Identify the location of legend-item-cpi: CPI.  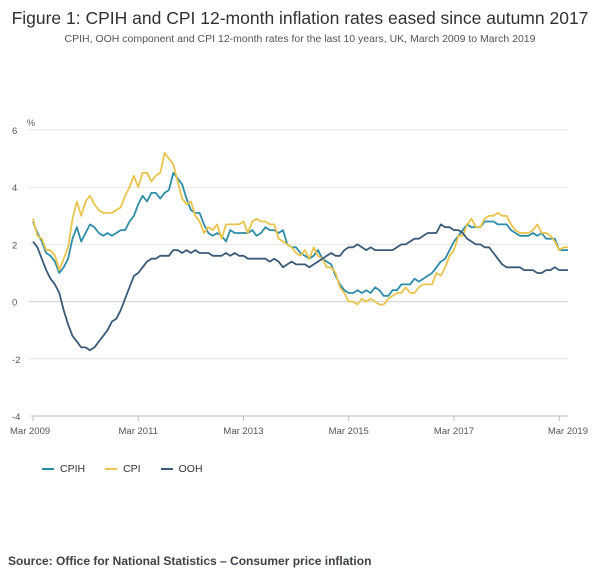
(123, 469).